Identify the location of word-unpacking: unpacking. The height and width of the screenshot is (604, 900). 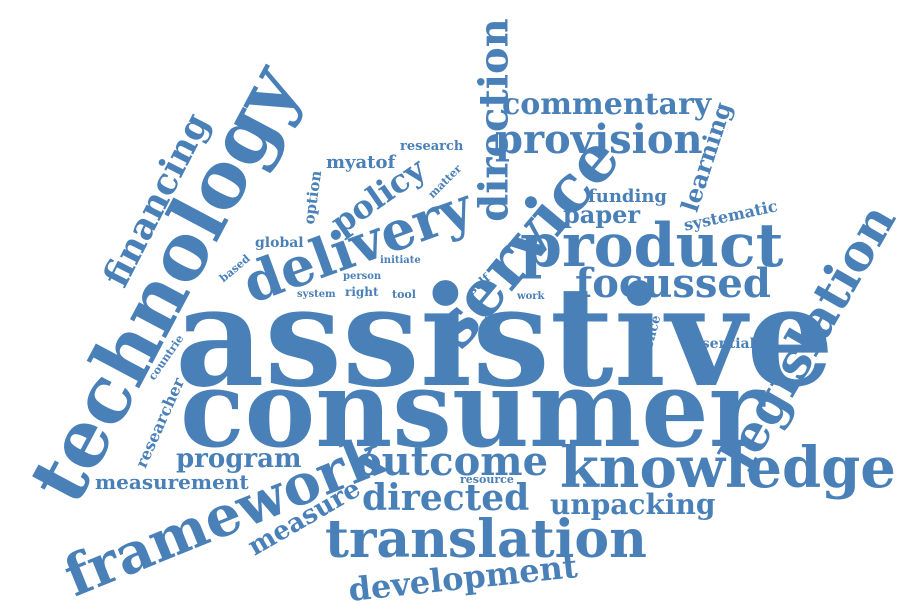
(633, 504).